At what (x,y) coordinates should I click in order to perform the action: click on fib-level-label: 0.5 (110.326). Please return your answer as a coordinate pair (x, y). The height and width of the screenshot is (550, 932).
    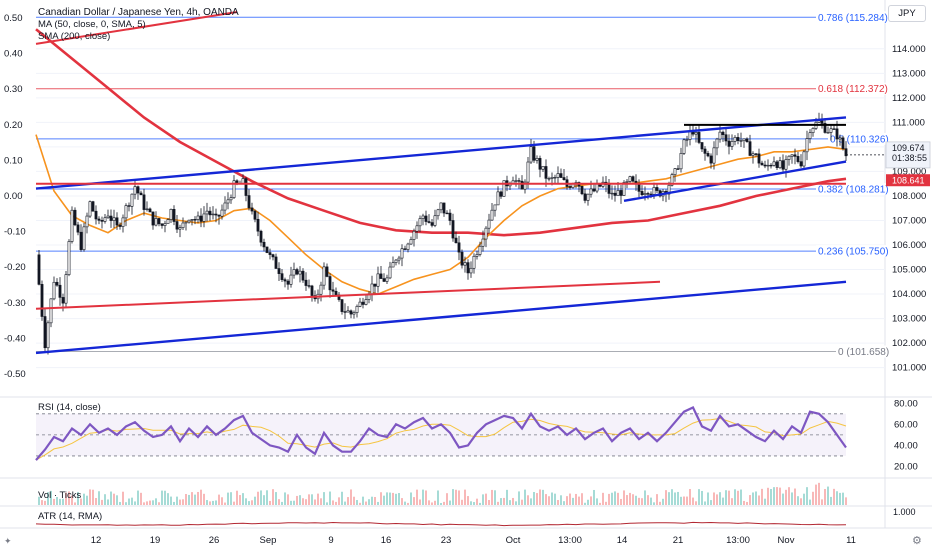
    Looking at the image, I should click on (859, 139).